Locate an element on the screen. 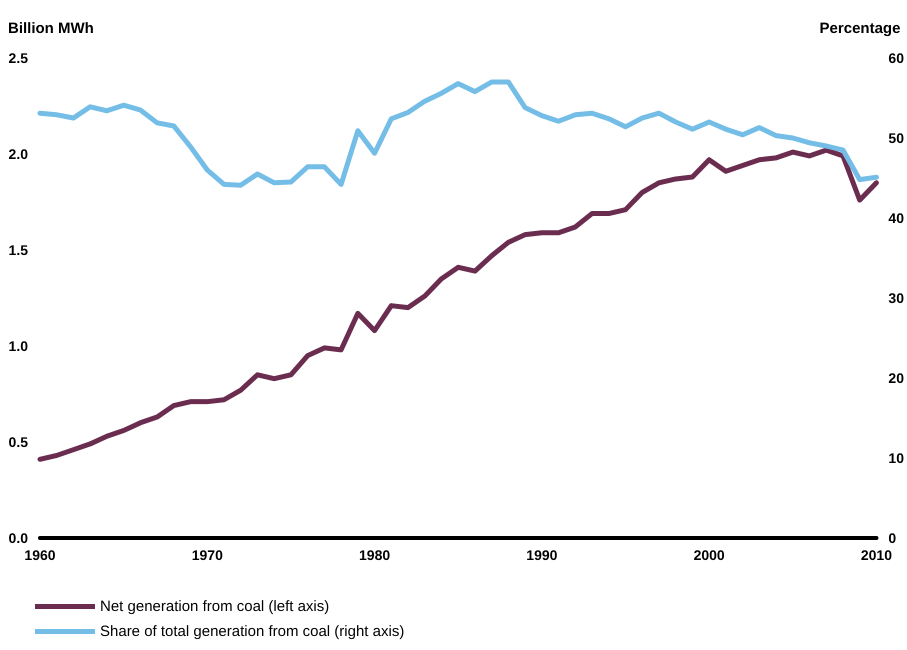 The height and width of the screenshot is (650, 907). y2-tick-label: 50 is located at coordinates (896, 138).